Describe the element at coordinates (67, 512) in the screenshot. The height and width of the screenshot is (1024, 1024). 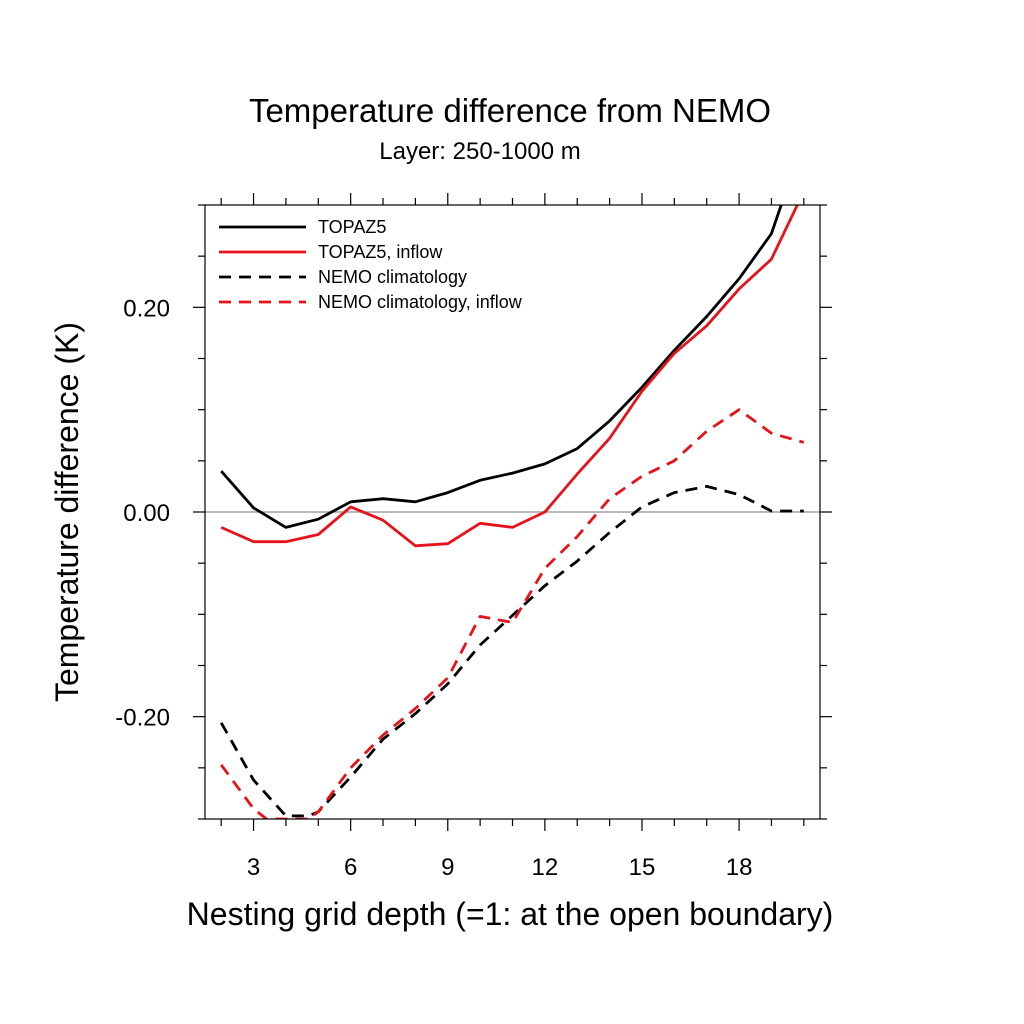
I see `y-axis-label: Temperature difference (K)` at that location.